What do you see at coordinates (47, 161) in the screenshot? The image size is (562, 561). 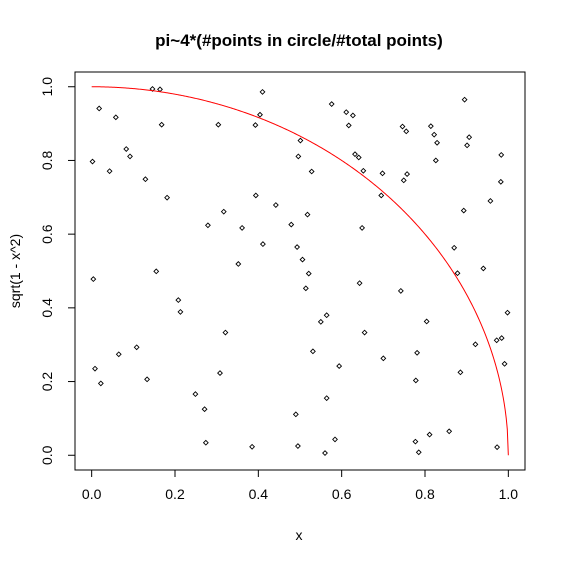 I see `y-tick-label: 0.8` at bounding box center [47, 161].